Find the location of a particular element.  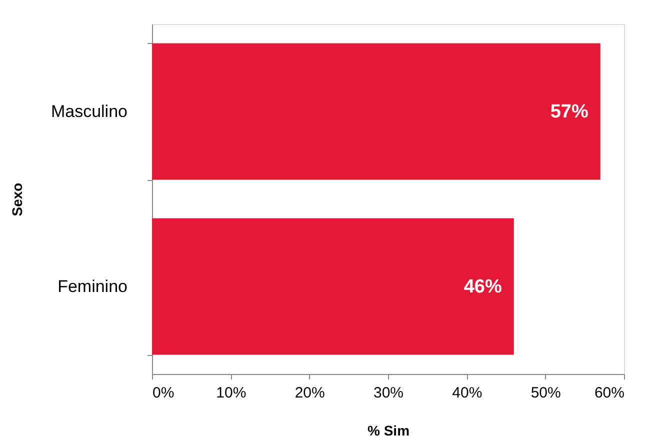

x-axis-title: % Sim is located at coordinates (388, 430).